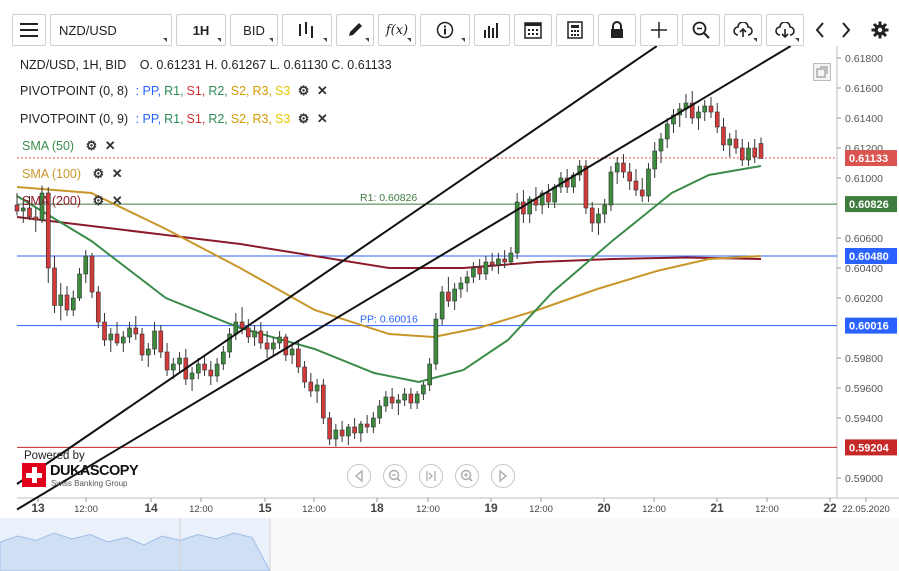 The image size is (899, 571). I want to click on timeframe-label: 1H, so click(201, 30).